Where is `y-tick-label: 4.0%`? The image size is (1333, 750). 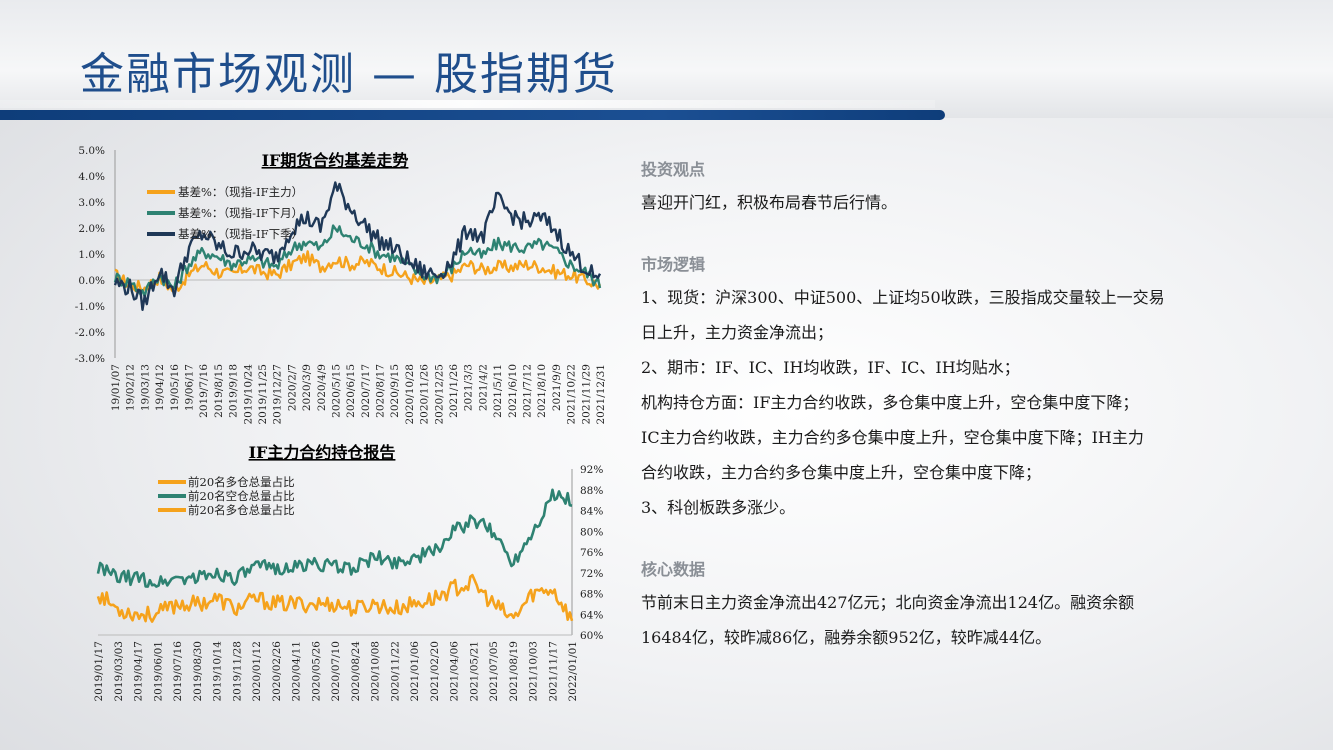 y-tick-label: 4.0% is located at coordinates (91, 177).